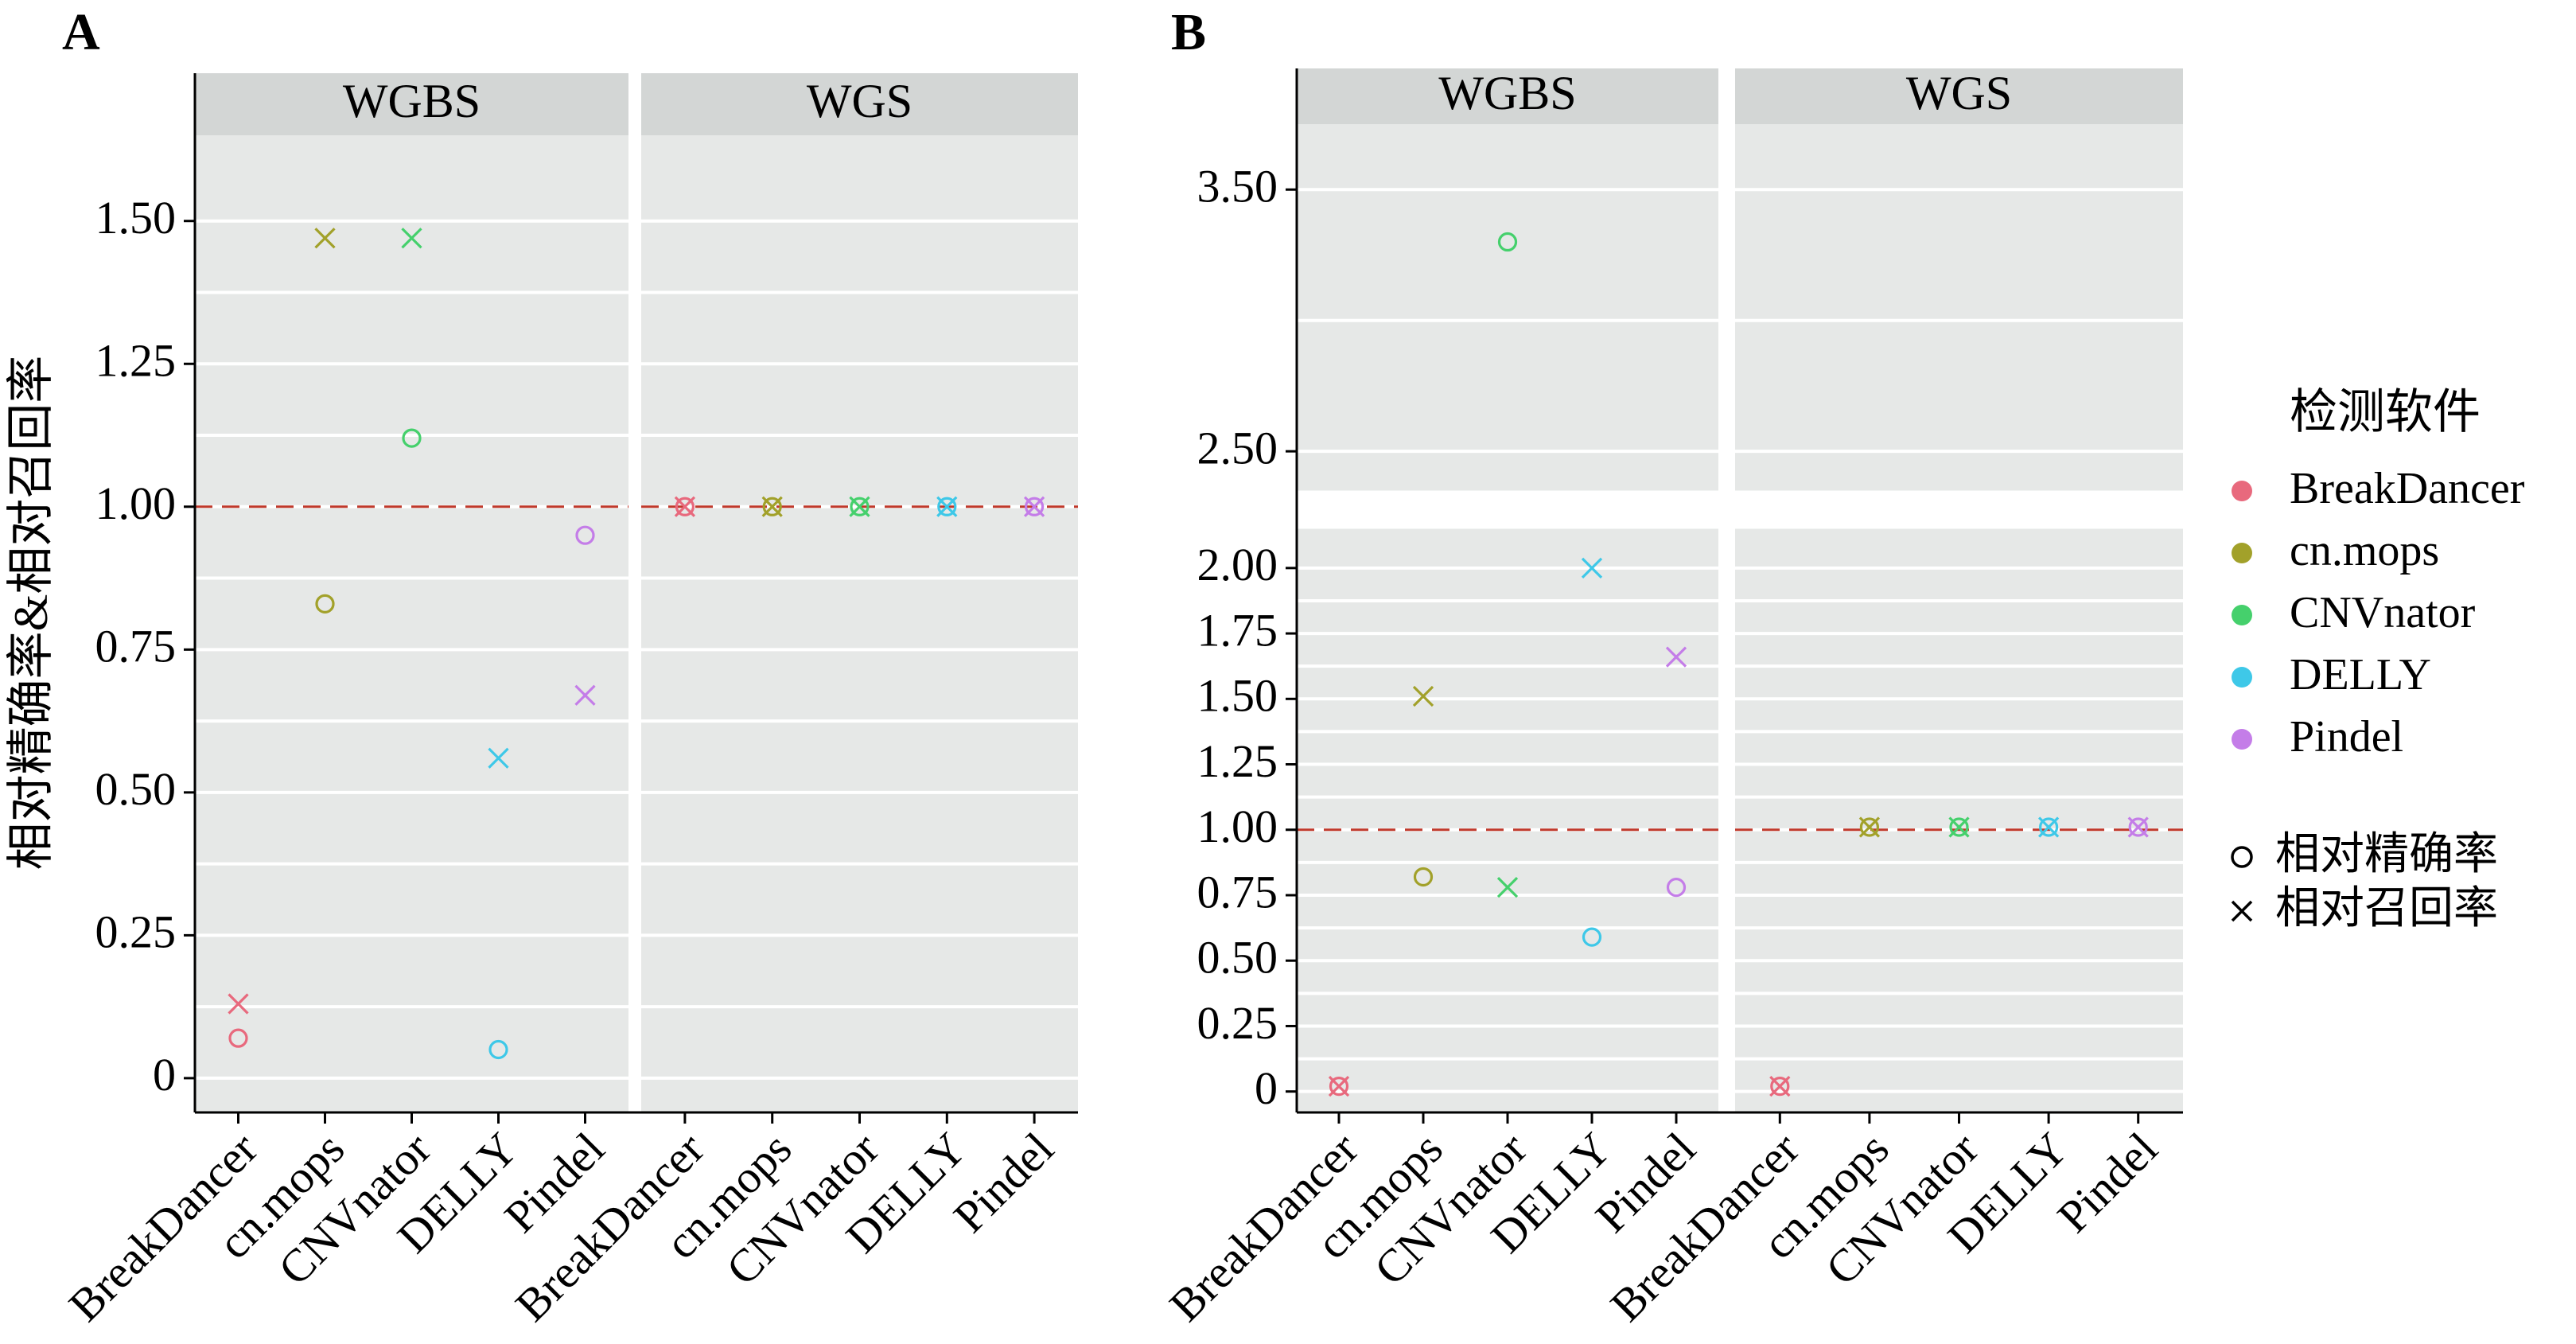 Image resolution: width=2576 pixels, height=1344 pixels. I want to click on legend-item-breakdancer: BreakDancer, so click(2379, 488).